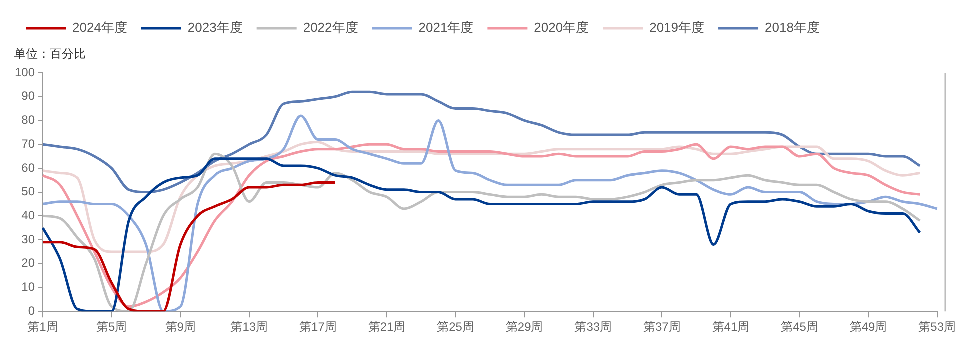 Image resolution: width=967 pixels, height=346 pixels. I want to click on y-tick-label: 0, so click(32, 311).